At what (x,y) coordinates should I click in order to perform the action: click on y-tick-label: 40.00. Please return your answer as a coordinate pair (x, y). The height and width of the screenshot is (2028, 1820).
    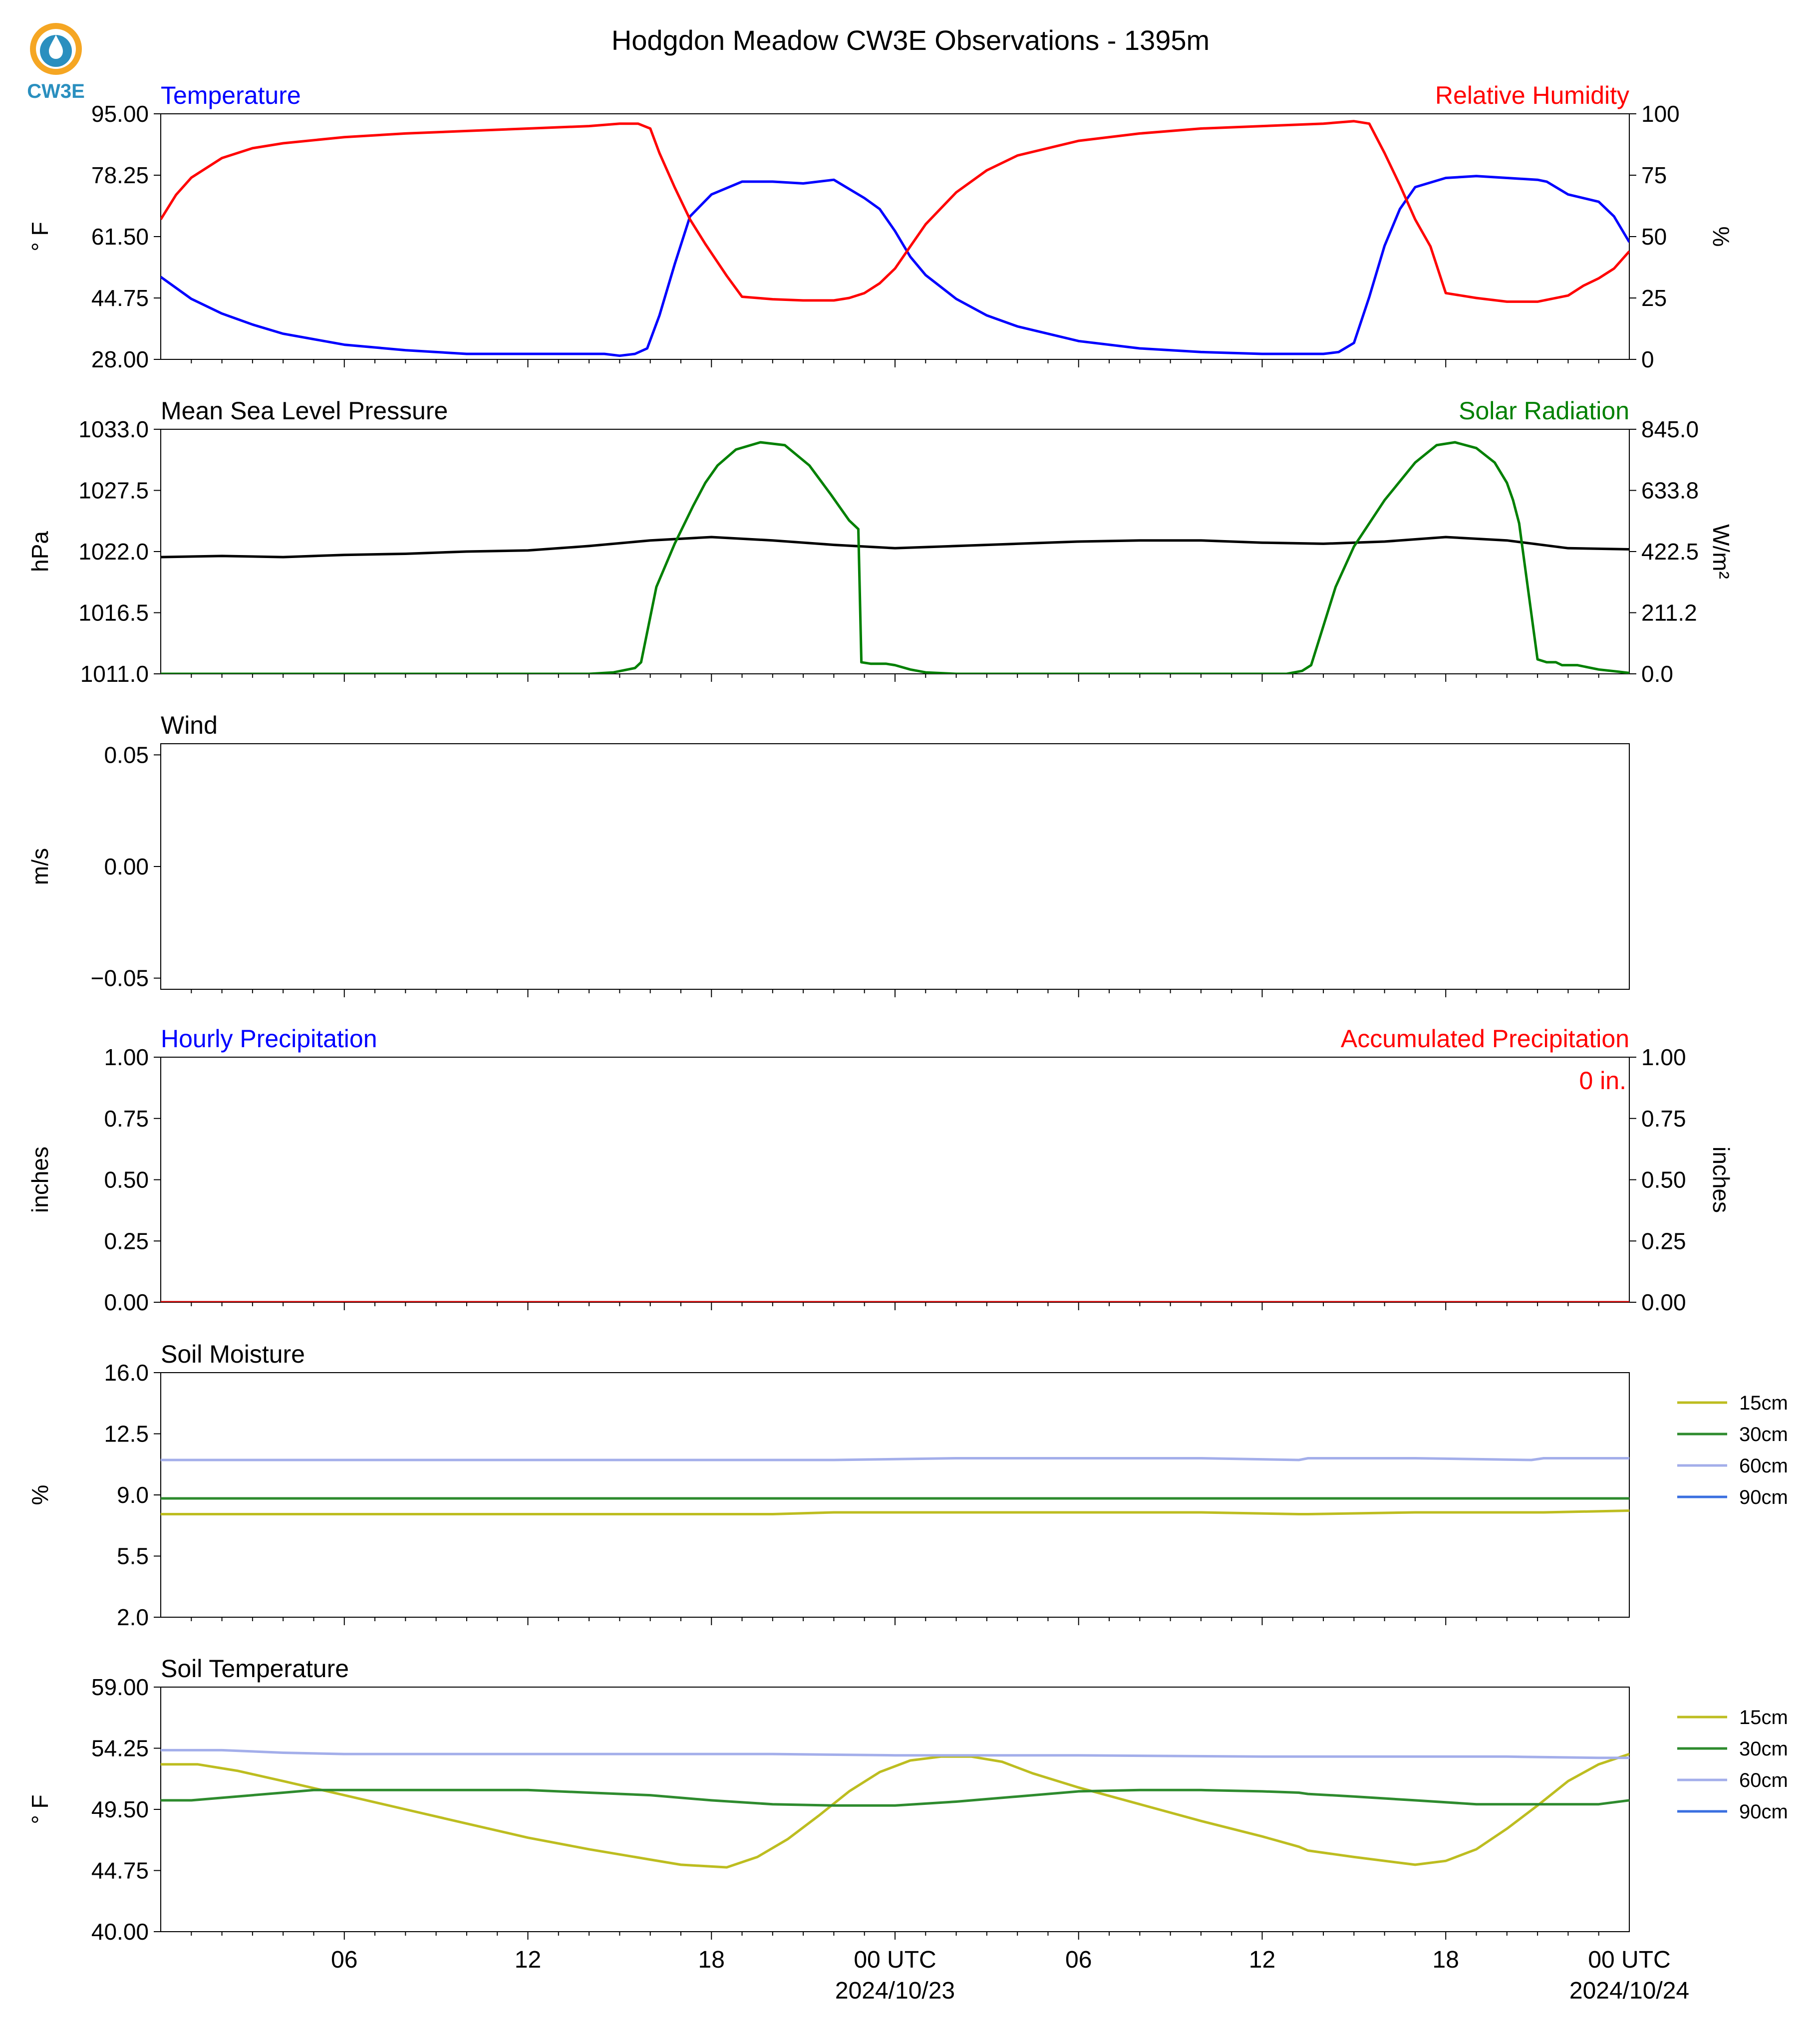
    Looking at the image, I should click on (120, 1932).